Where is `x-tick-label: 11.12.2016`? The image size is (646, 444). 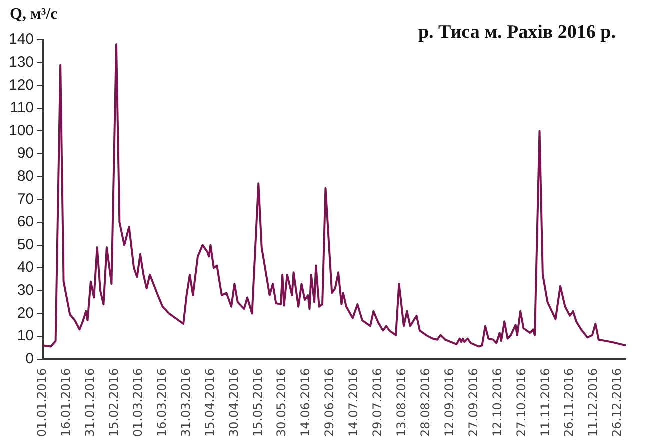 x-tick-label: 11.12.2016 is located at coordinates (593, 403).